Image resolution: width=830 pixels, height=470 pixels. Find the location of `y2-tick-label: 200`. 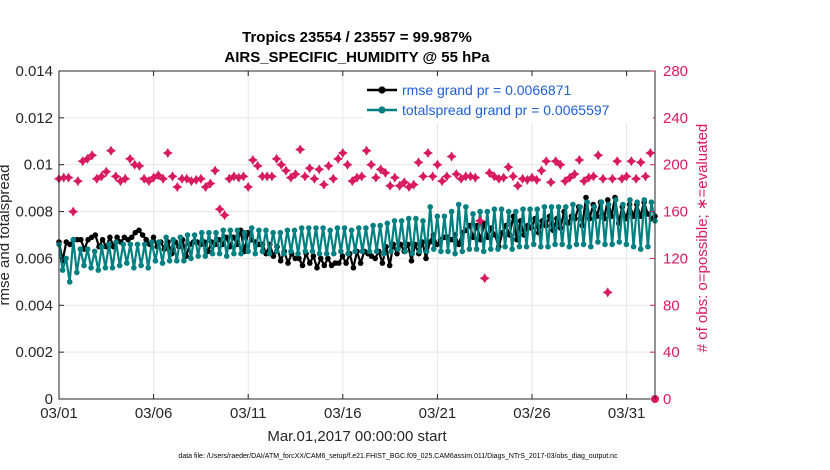

y2-tick-label: 200 is located at coordinates (675, 165).